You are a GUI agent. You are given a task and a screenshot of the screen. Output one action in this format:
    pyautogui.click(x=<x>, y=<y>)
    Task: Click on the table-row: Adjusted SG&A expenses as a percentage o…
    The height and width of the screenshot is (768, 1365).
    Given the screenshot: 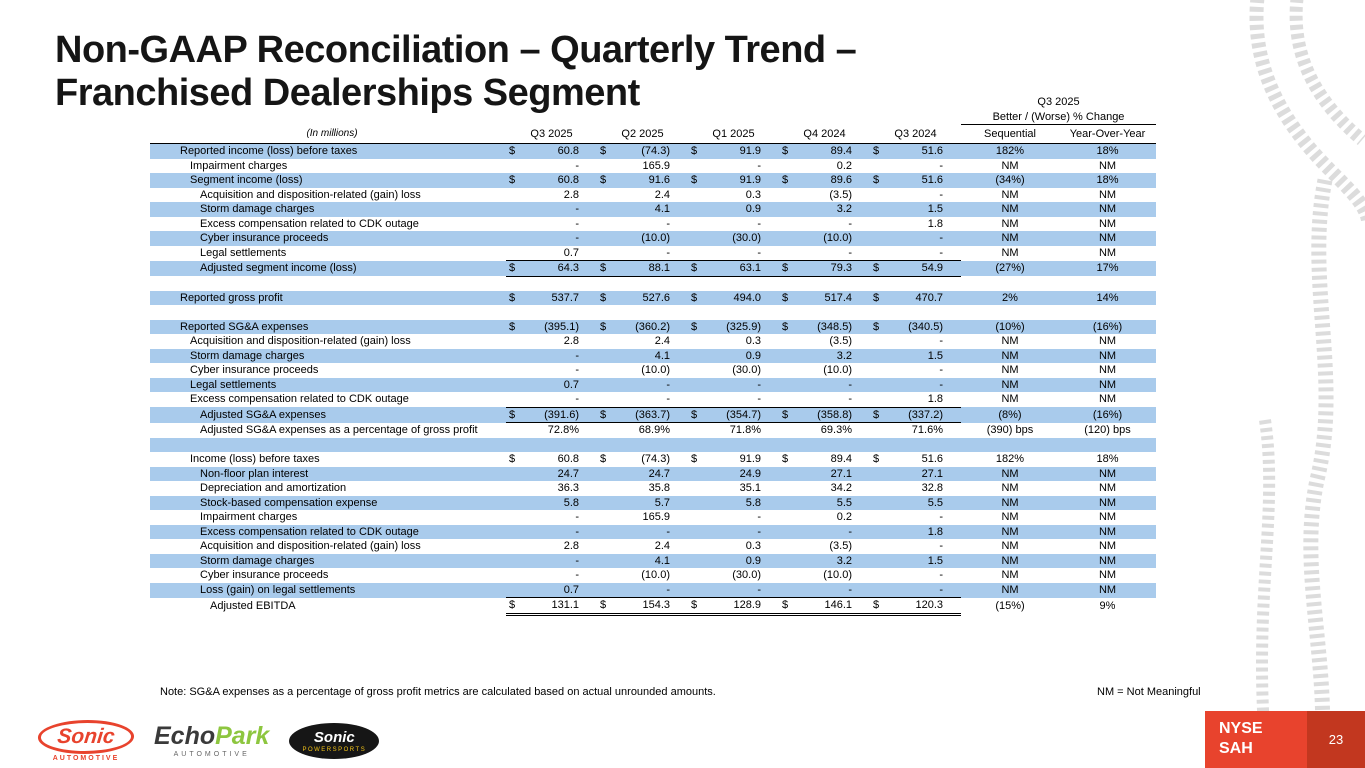 What is the action you would take?
    pyautogui.click(x=653, y=430)
    